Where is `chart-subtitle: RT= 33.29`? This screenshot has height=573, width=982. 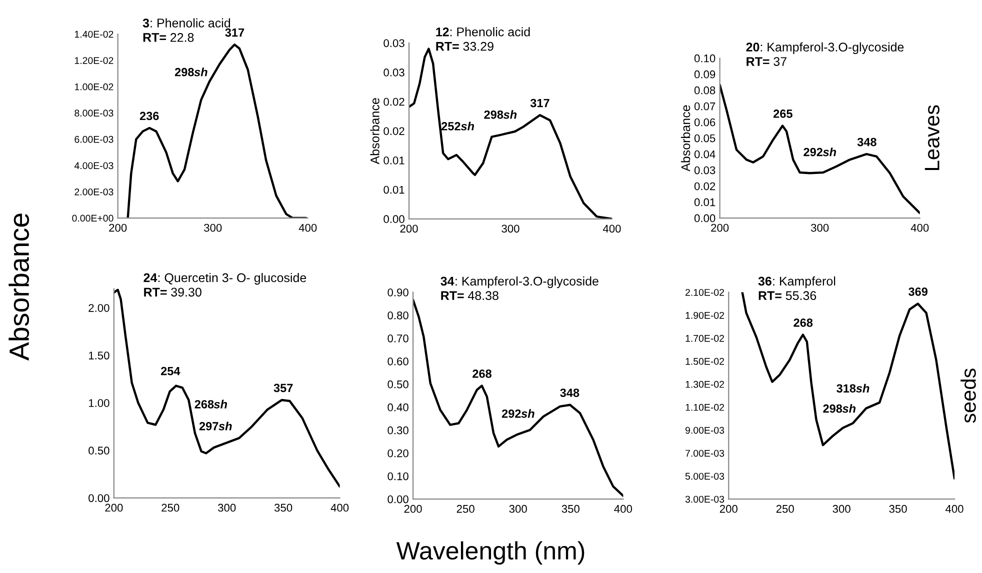 chart-subtitle: RT= 33.29 is located at coordinates (465, 46).